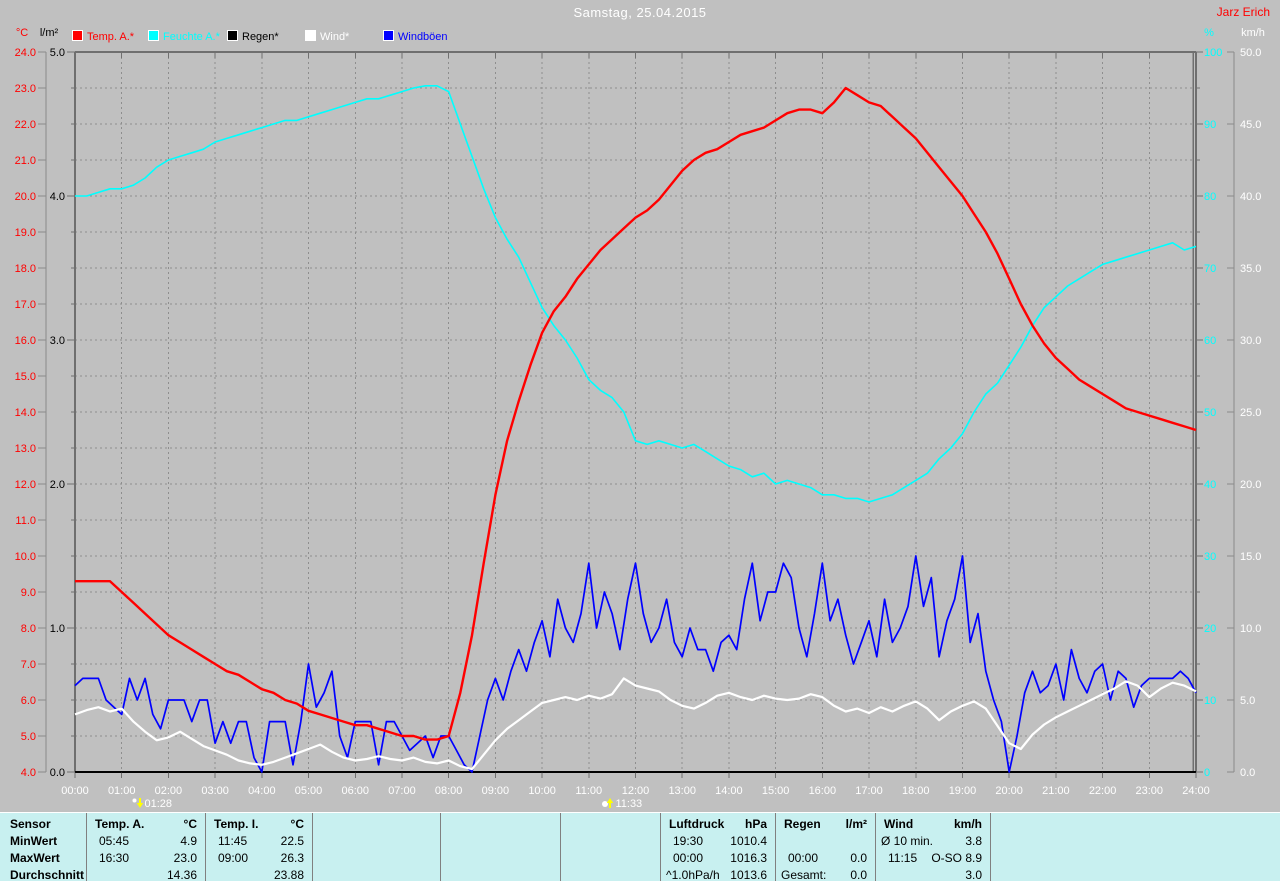  I want to click on svg-text: 08:00, so click(449, 791).